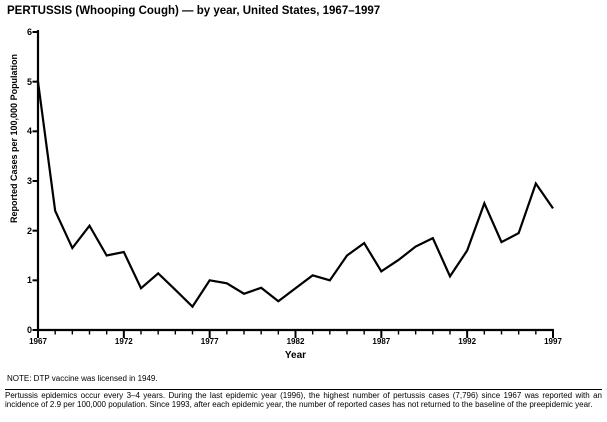 The width and height of the screenshot is (607, 422). Describe the element at coordinates (38, 341) in the screenshot. I see `x-tick-label: 1967` at that location.